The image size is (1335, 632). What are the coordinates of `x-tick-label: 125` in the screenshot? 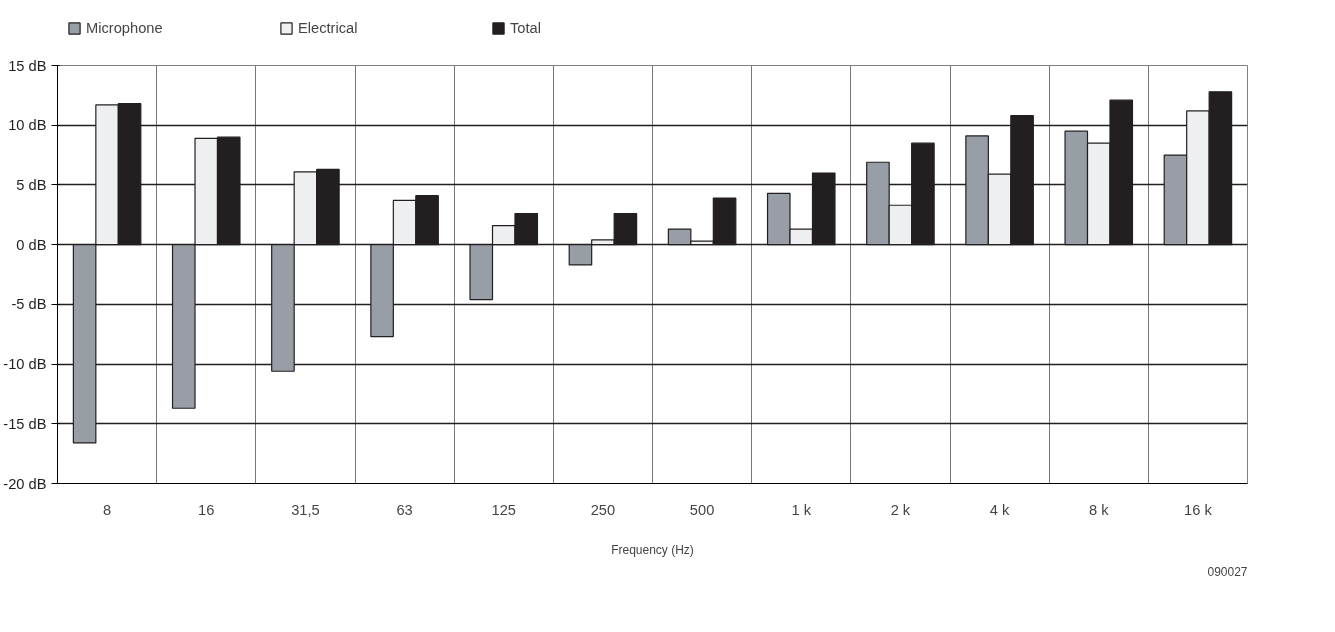 It's located at (503, 509).